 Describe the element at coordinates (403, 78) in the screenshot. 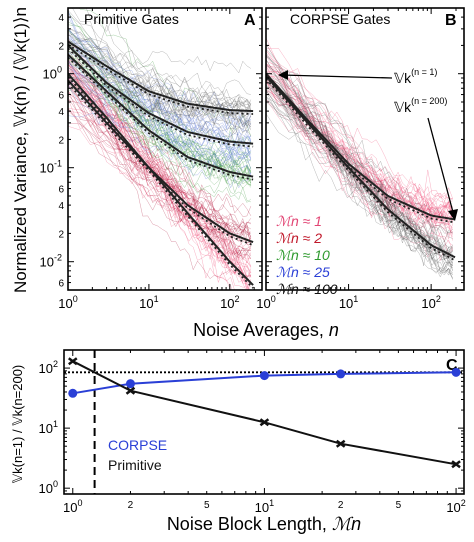

I see `annotation-symbol-n1: 𝕍k` at that location.